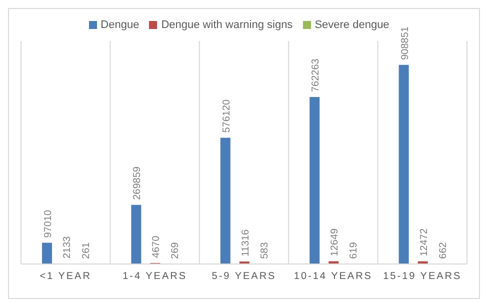 This screenshot has width=486, height=305. What do you see at coordinates (405, 43) in the screenshot?
I see `data-label: 908851` at bounding box center [405, 43].